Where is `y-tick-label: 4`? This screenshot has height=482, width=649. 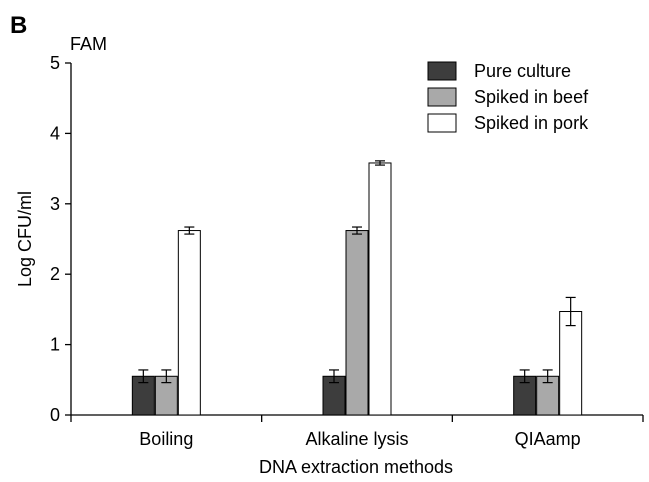 y-tick-label: 4 is located at coordinates (55, 133).